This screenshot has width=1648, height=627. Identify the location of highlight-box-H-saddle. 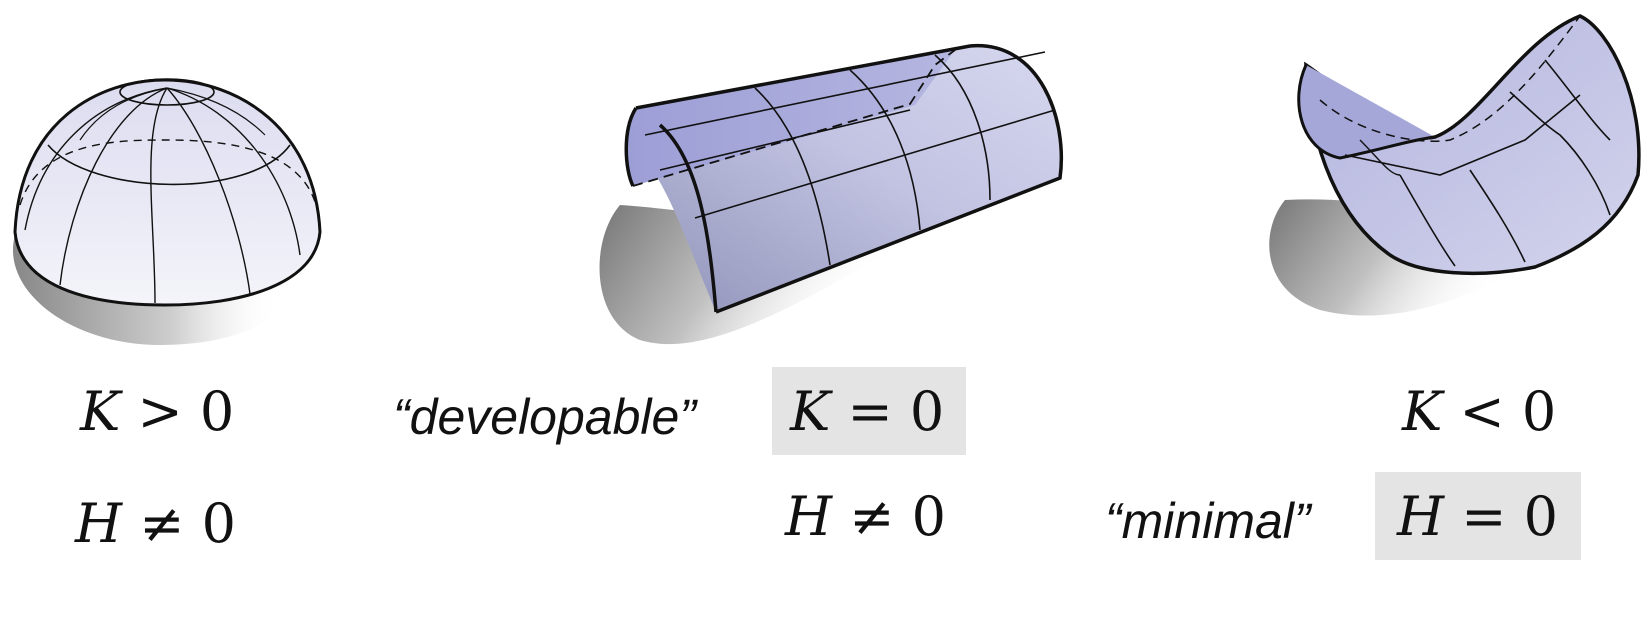
(1478, 516).